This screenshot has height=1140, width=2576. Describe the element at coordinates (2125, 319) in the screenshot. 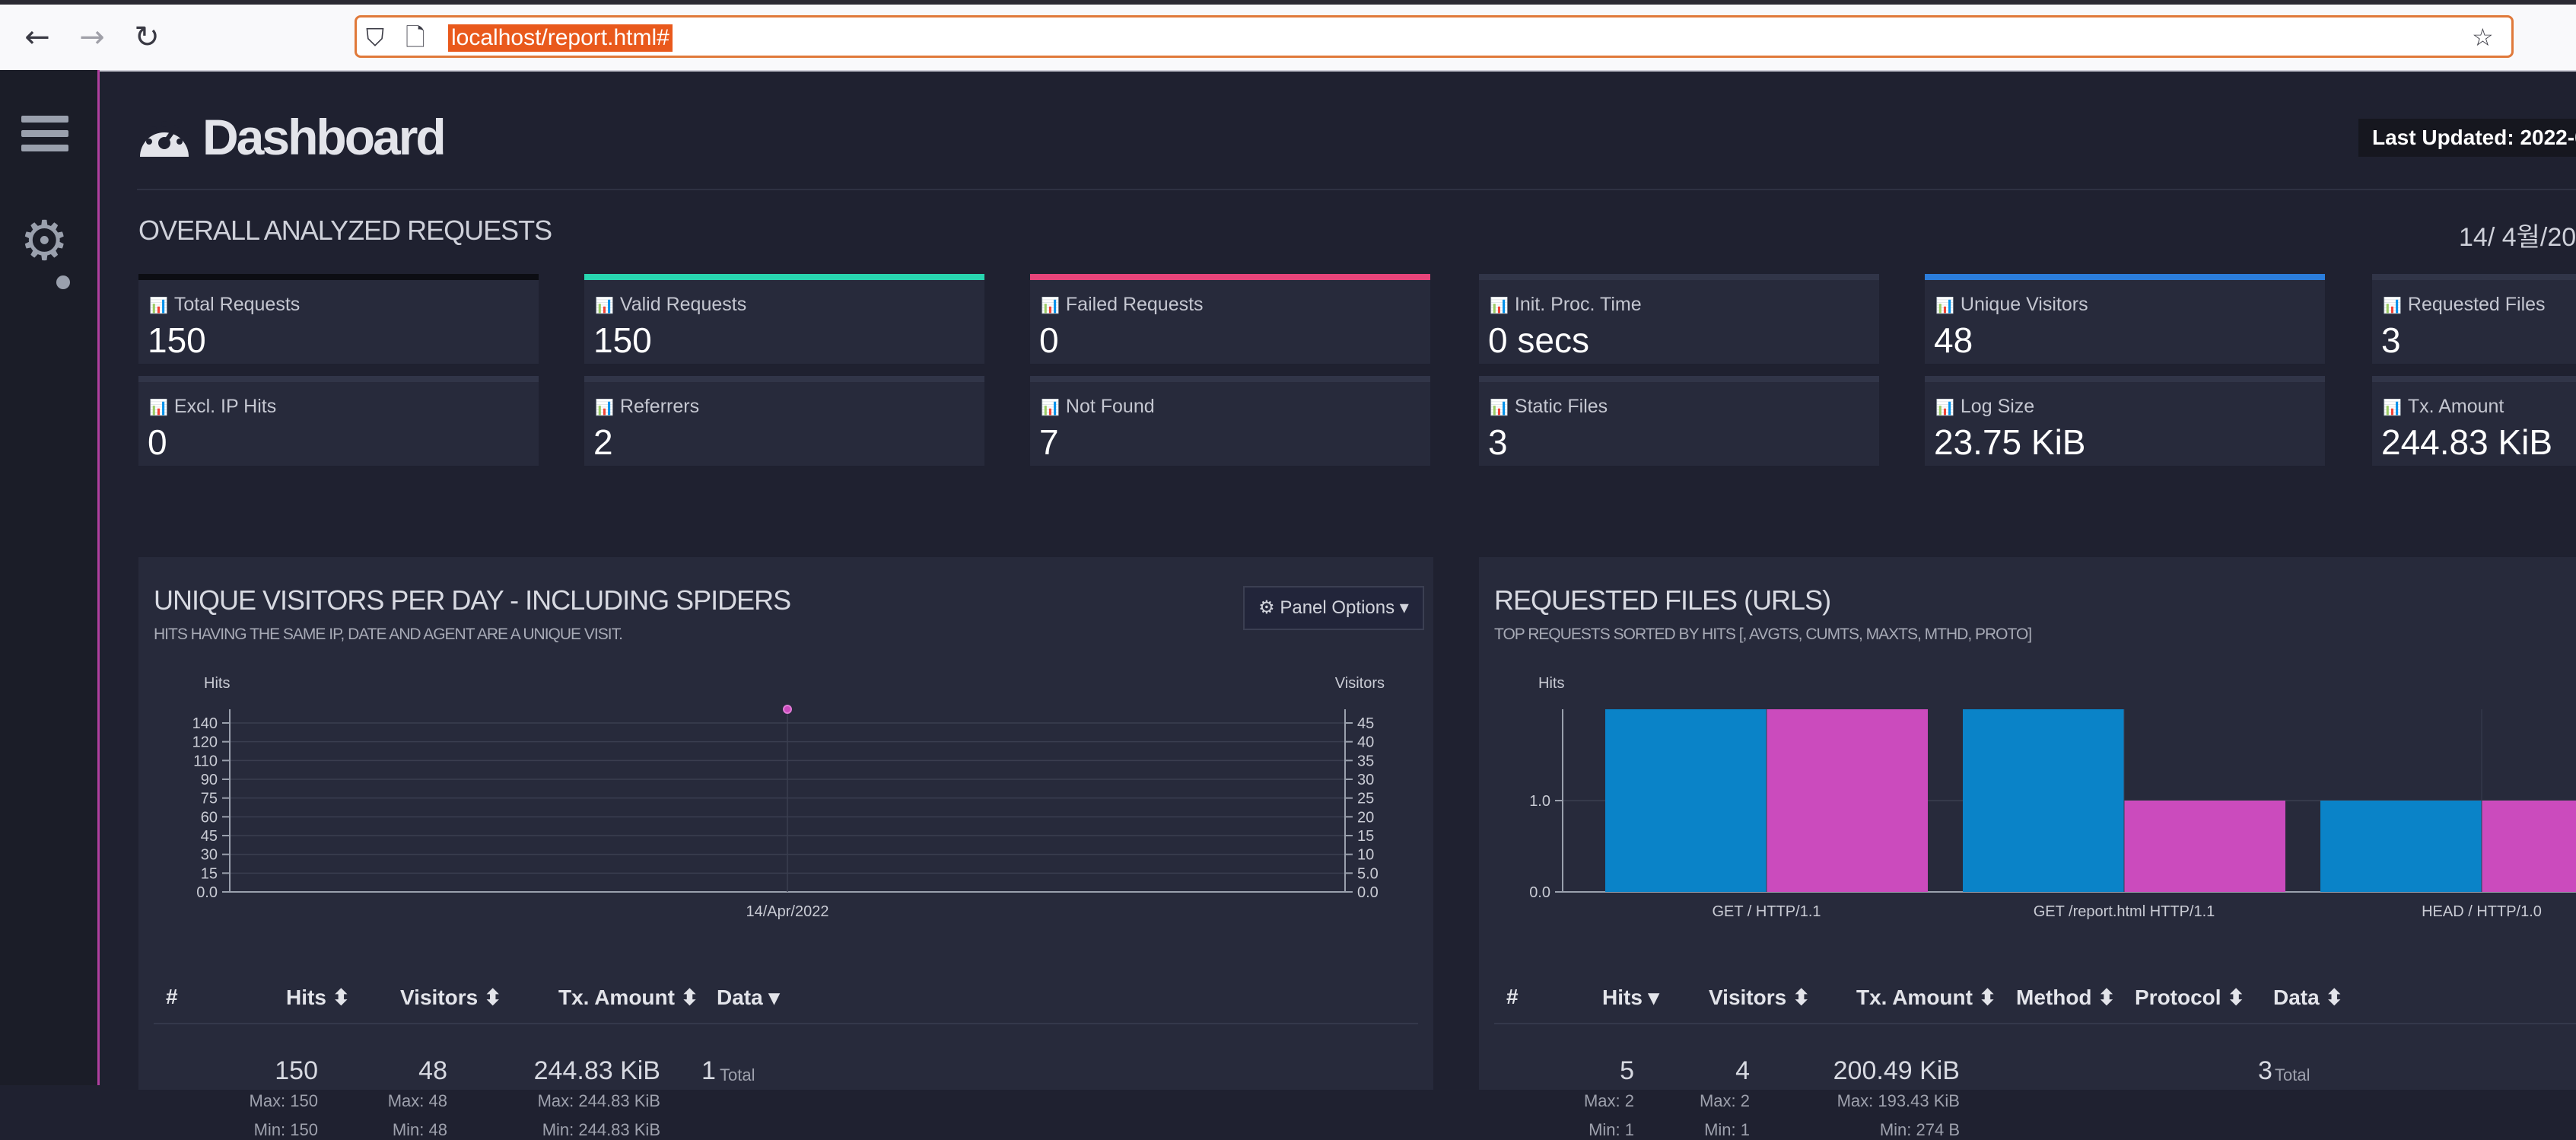

I see `card-unique-visitors: 📊 Unique Visitors 48` at that location.